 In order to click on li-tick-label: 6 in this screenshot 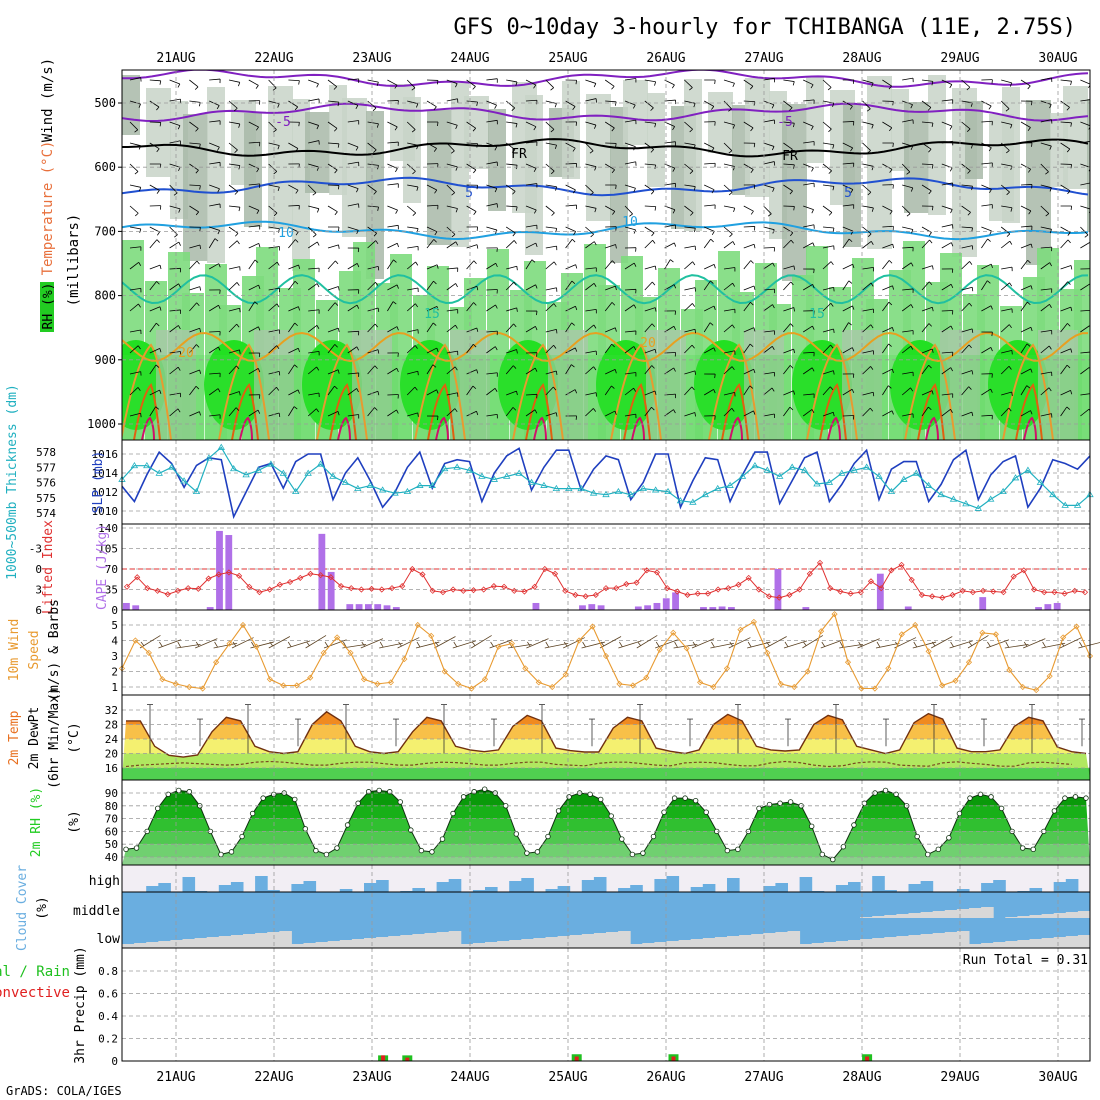, I will do `click(38, 610)`.